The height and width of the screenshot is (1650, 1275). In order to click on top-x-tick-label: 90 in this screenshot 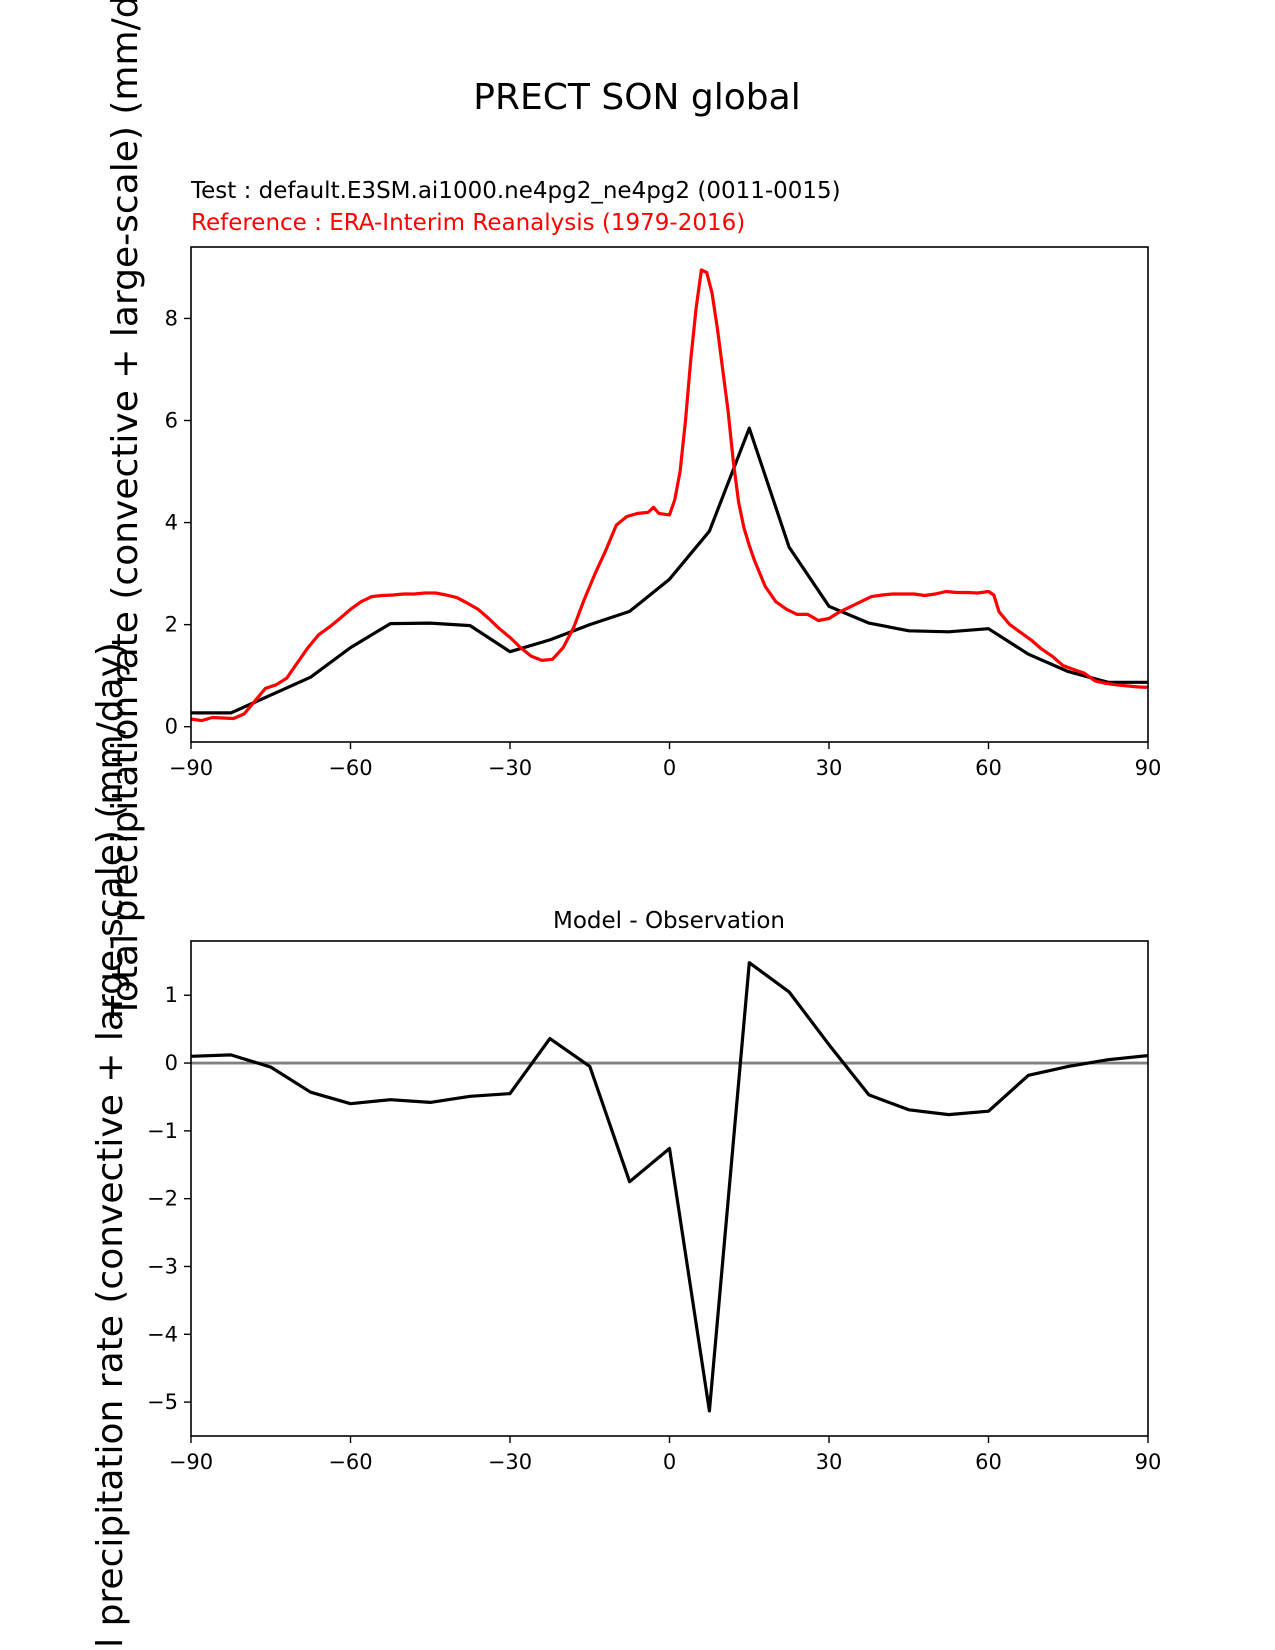, I will do `click(1148, 768)`.